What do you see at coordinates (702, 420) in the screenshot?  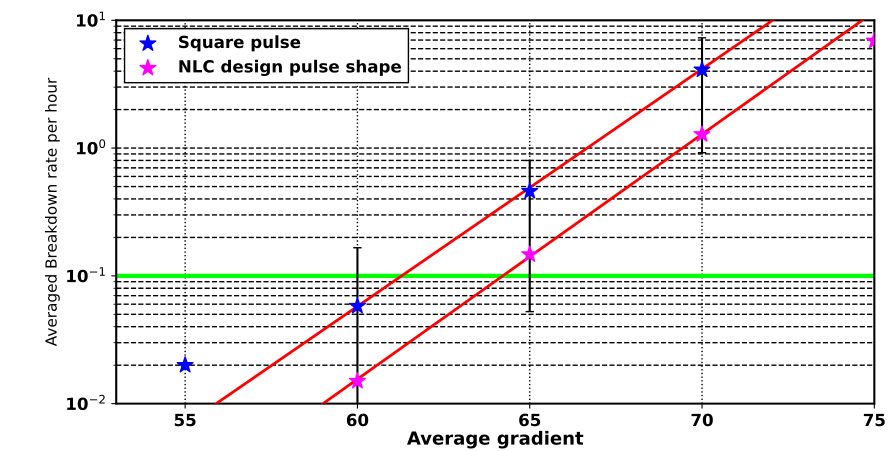 I see `x-tick-label: 70` at bounding box center [702, 420].